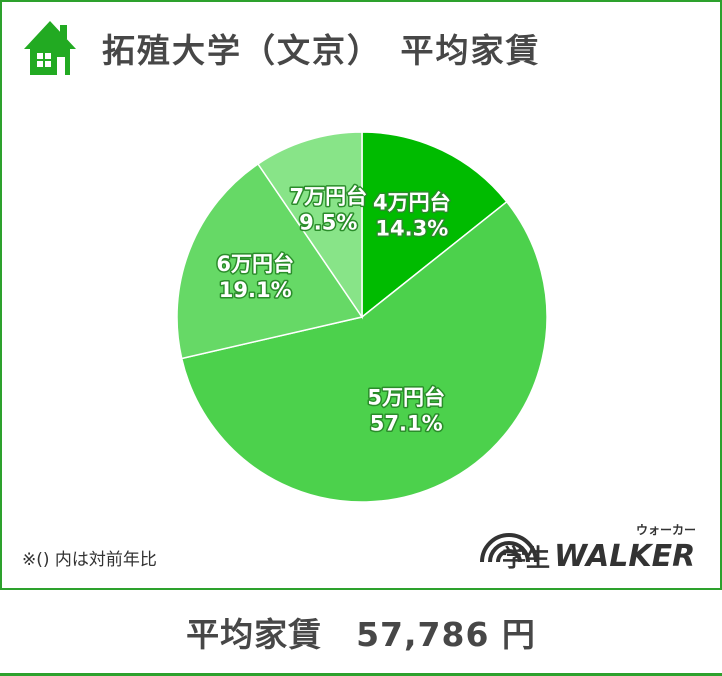  I want to click on header: 拓殖大学（文京） 平均家賃, so click(281, 48).